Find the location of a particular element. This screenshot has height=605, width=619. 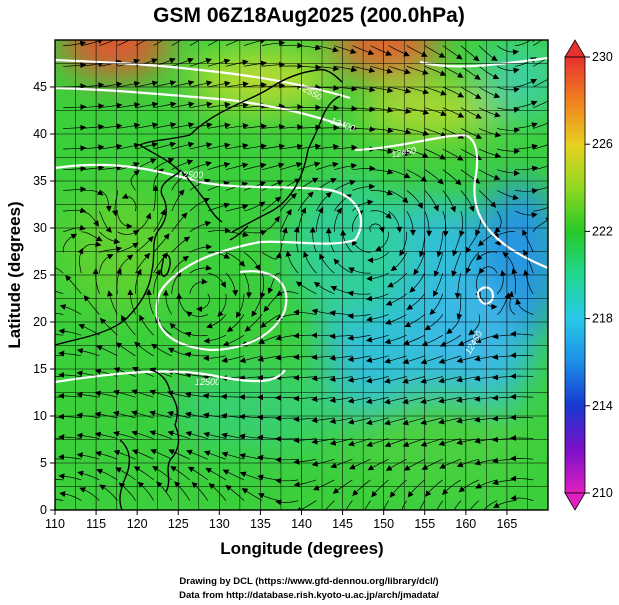

y-tick-label: 10 is located at coordinates (40, 416).